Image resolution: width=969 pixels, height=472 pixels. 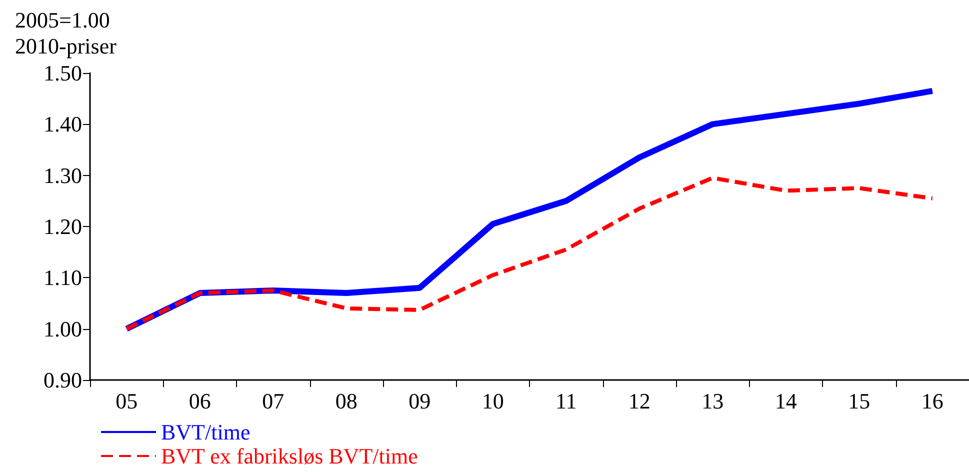 What do you see at coordinates (713, 401) in the screenshot?
I see `x-tick-label: 13` at bounding box center [713, 401].